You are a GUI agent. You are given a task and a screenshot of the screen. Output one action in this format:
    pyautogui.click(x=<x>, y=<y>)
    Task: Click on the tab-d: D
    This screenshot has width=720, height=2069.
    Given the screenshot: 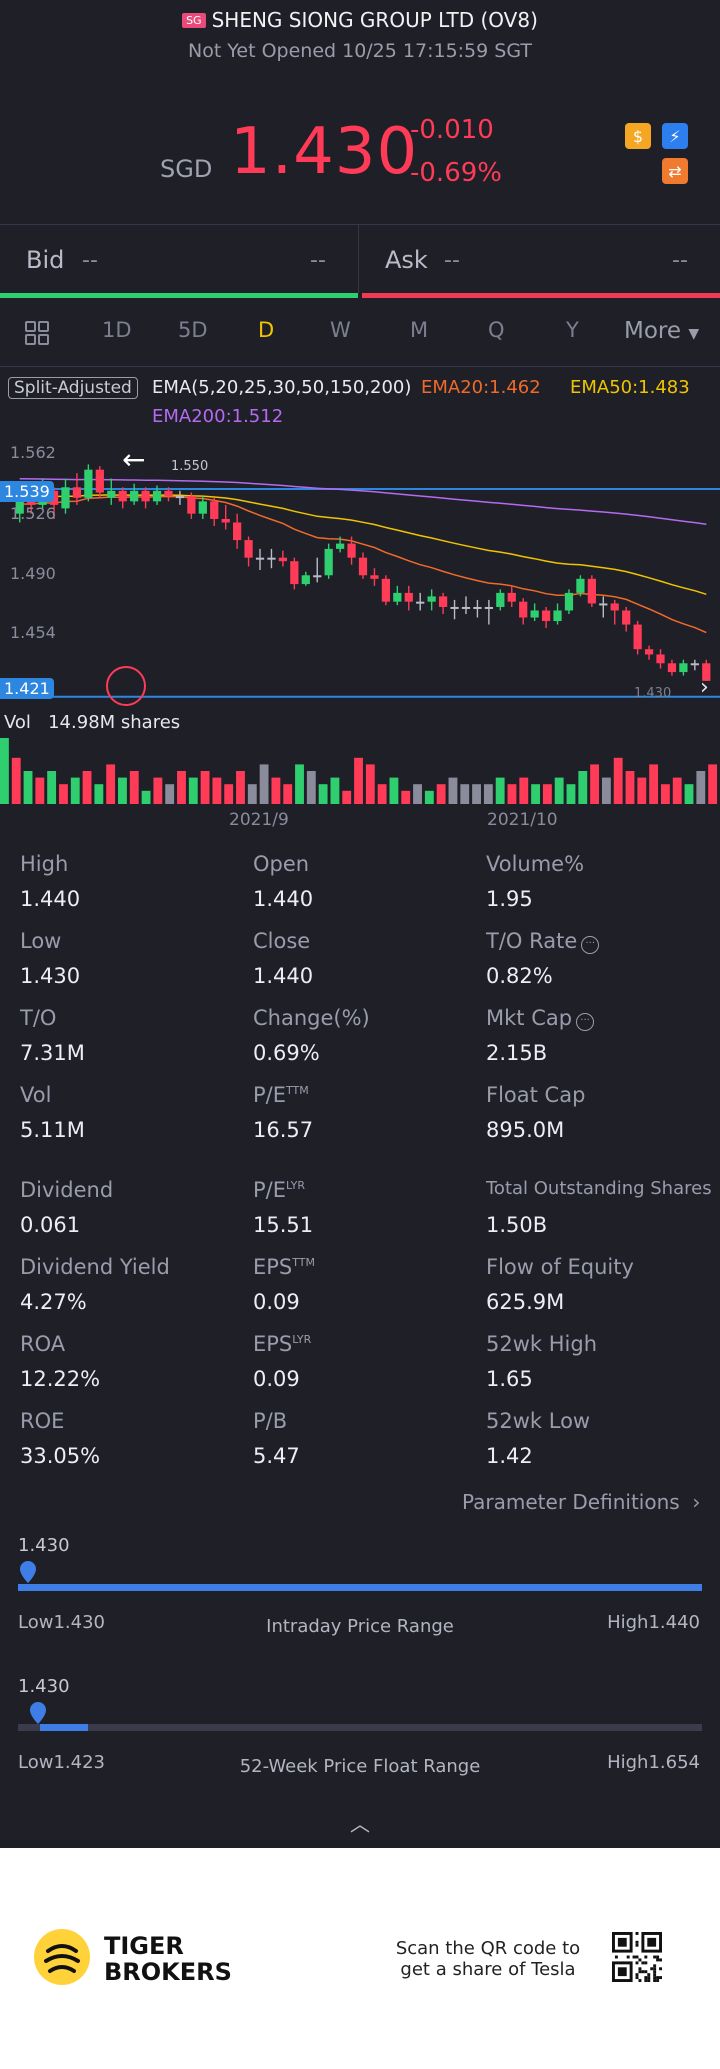 What is the action you would take?
    pyautogui.click(x=266, y=330)
    